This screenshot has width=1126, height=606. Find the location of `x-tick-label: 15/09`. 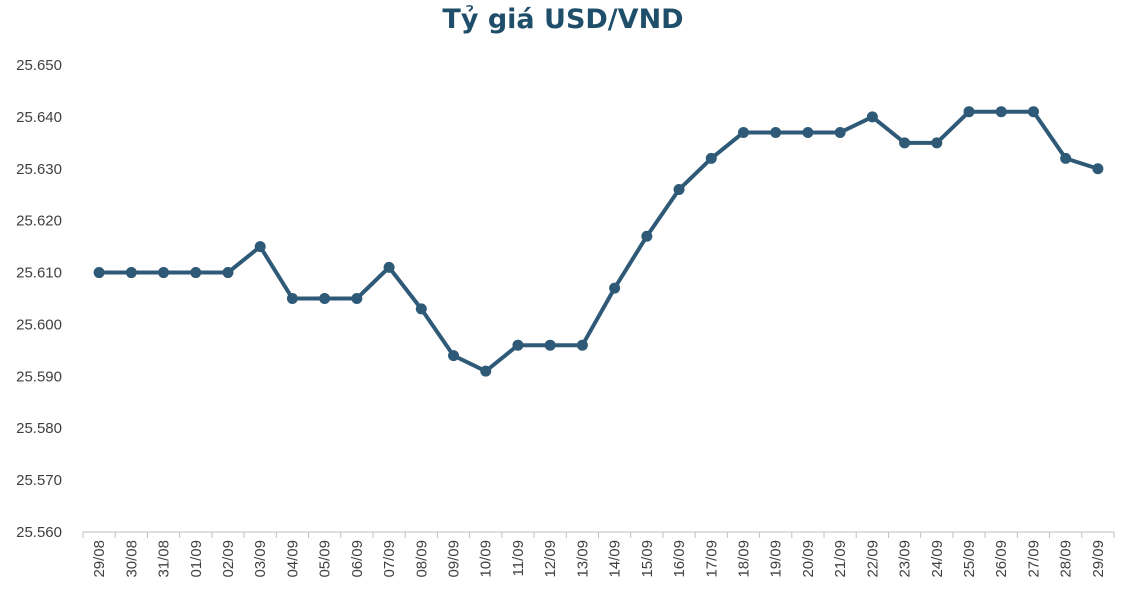

x-tick-label: 15/09 is located at coordinates (647, 559).